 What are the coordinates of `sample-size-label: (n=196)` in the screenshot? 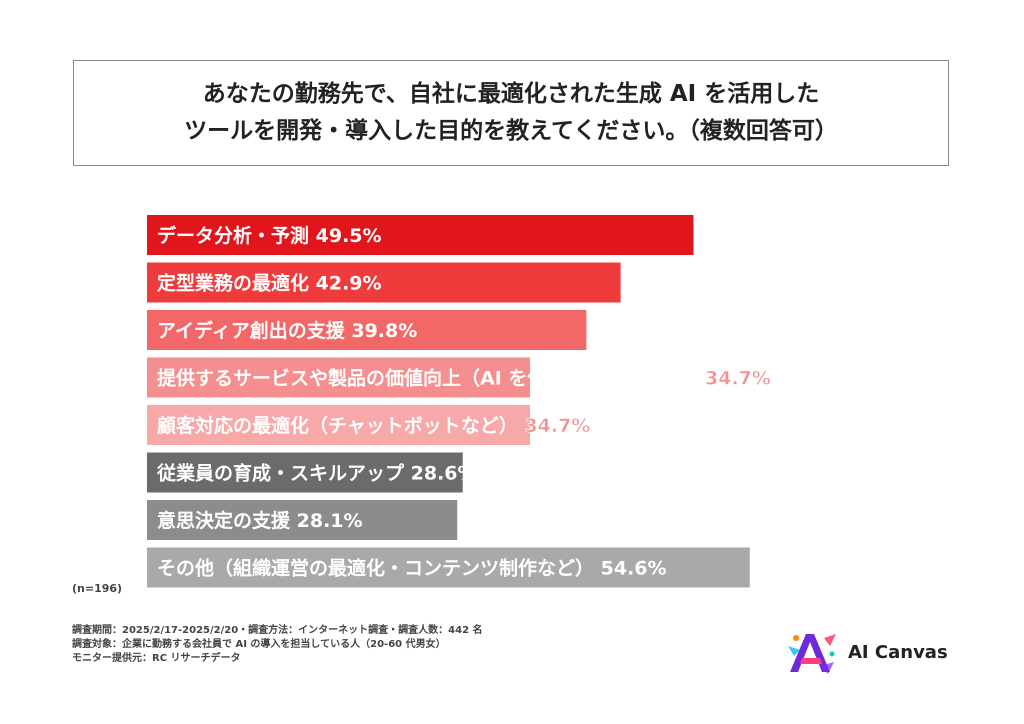 It's located at (97, 588).